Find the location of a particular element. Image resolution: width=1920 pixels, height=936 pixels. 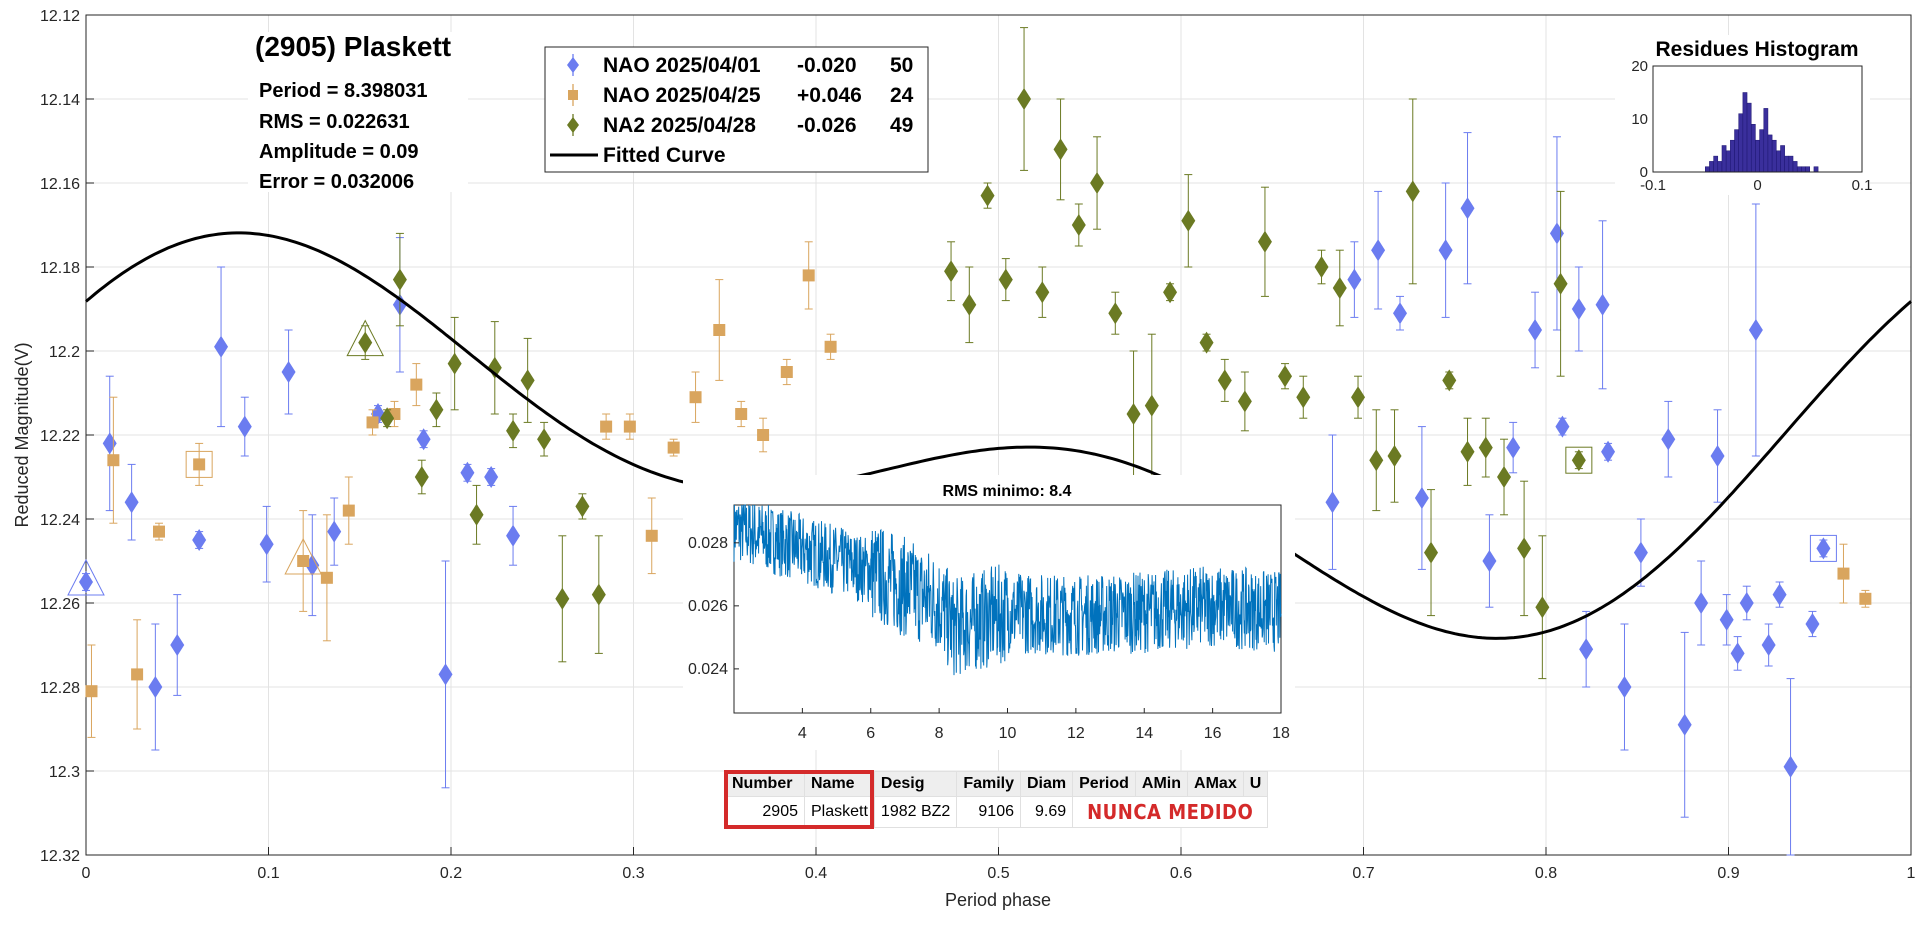

rms-y-tick: 0.024 is located at coordinates (708, 669).